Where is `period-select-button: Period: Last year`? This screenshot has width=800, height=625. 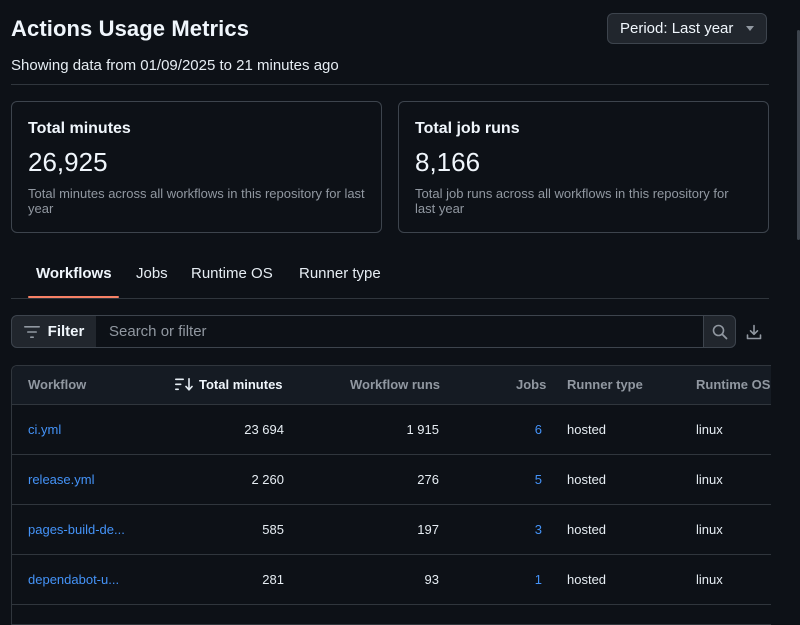 period-select-button: Period: Last year is located at coordinates (687, 28).